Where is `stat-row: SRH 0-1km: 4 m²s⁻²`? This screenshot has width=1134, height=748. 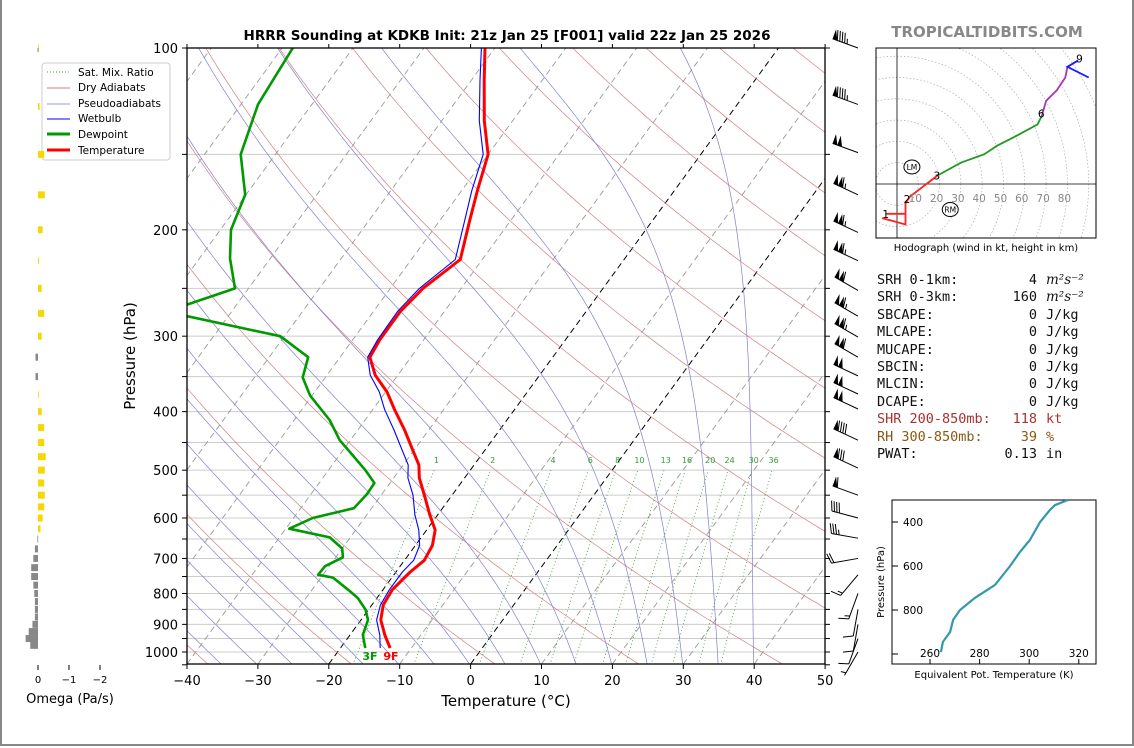 stat-row: SRH 0-1km: 4 m²s⁻² is located at coordinates (980, 280).